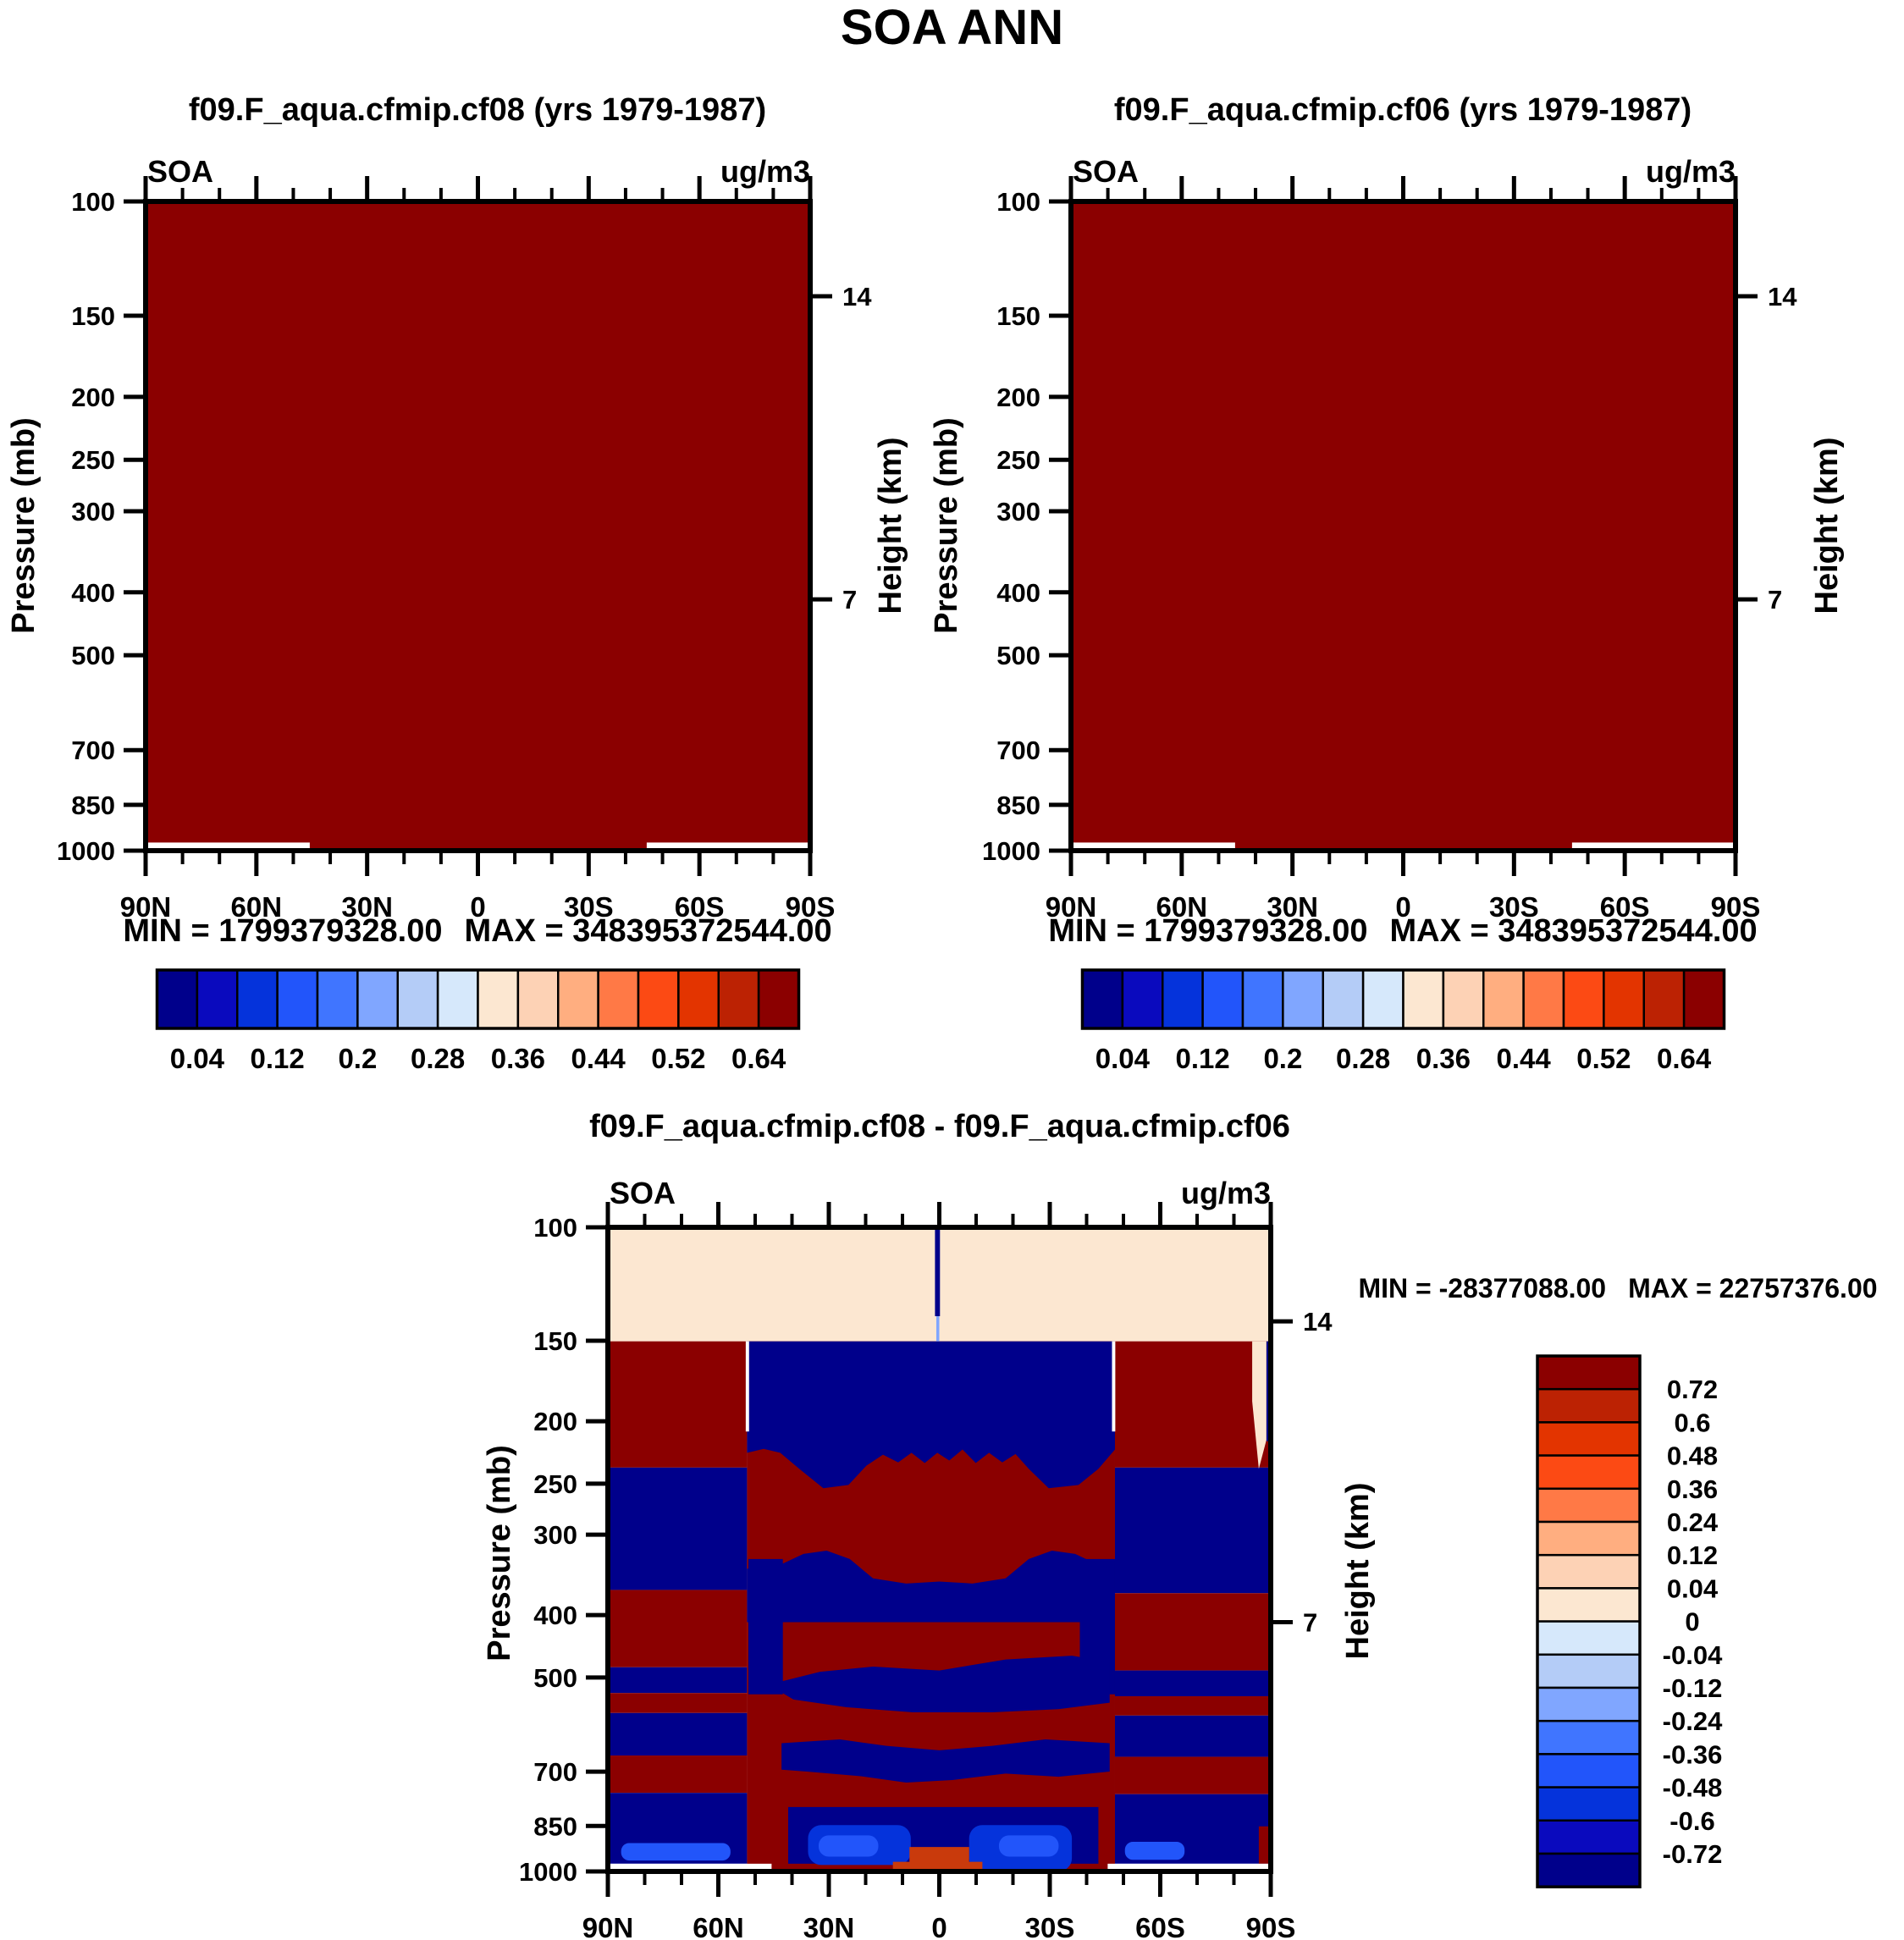  What do you see at coordinates (1693, 1788) in the screenshot?
I see `tick-label: -0.48` at bounding box center [1693, 1788].